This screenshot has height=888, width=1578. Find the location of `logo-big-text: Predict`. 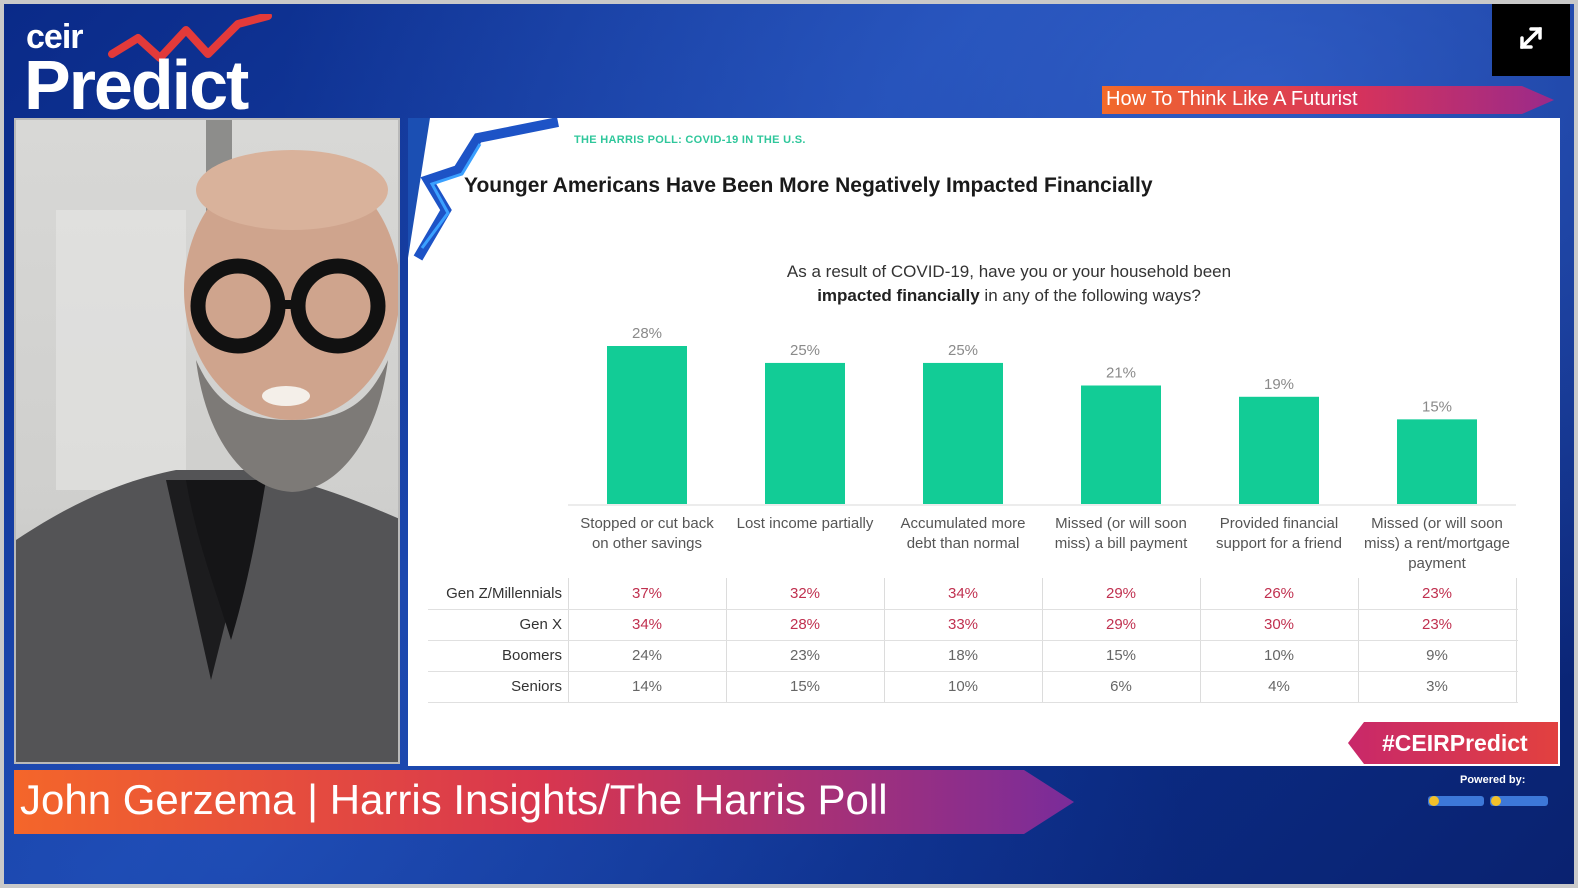

logo-big-text: Predict is located at coordinates (136, 85).